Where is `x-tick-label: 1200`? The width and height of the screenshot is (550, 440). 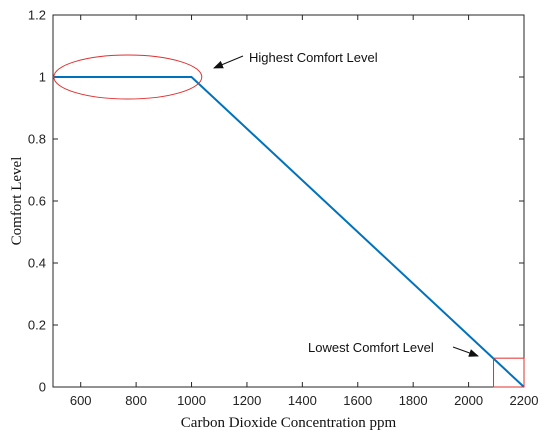 x-tick-label: 1200 is located at coordinates (246, 400).